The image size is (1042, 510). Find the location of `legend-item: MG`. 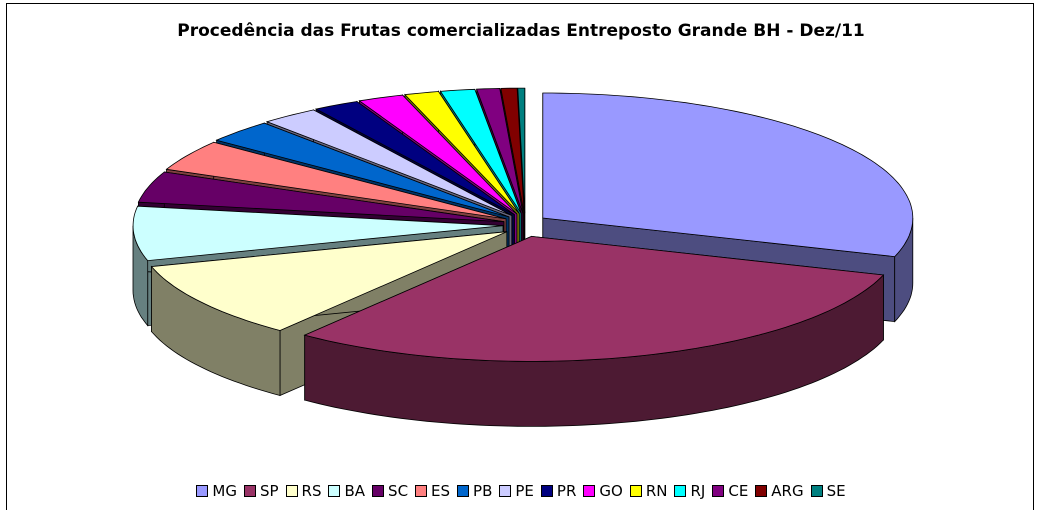

legend-item: MG is located at coordinates (216, 491).